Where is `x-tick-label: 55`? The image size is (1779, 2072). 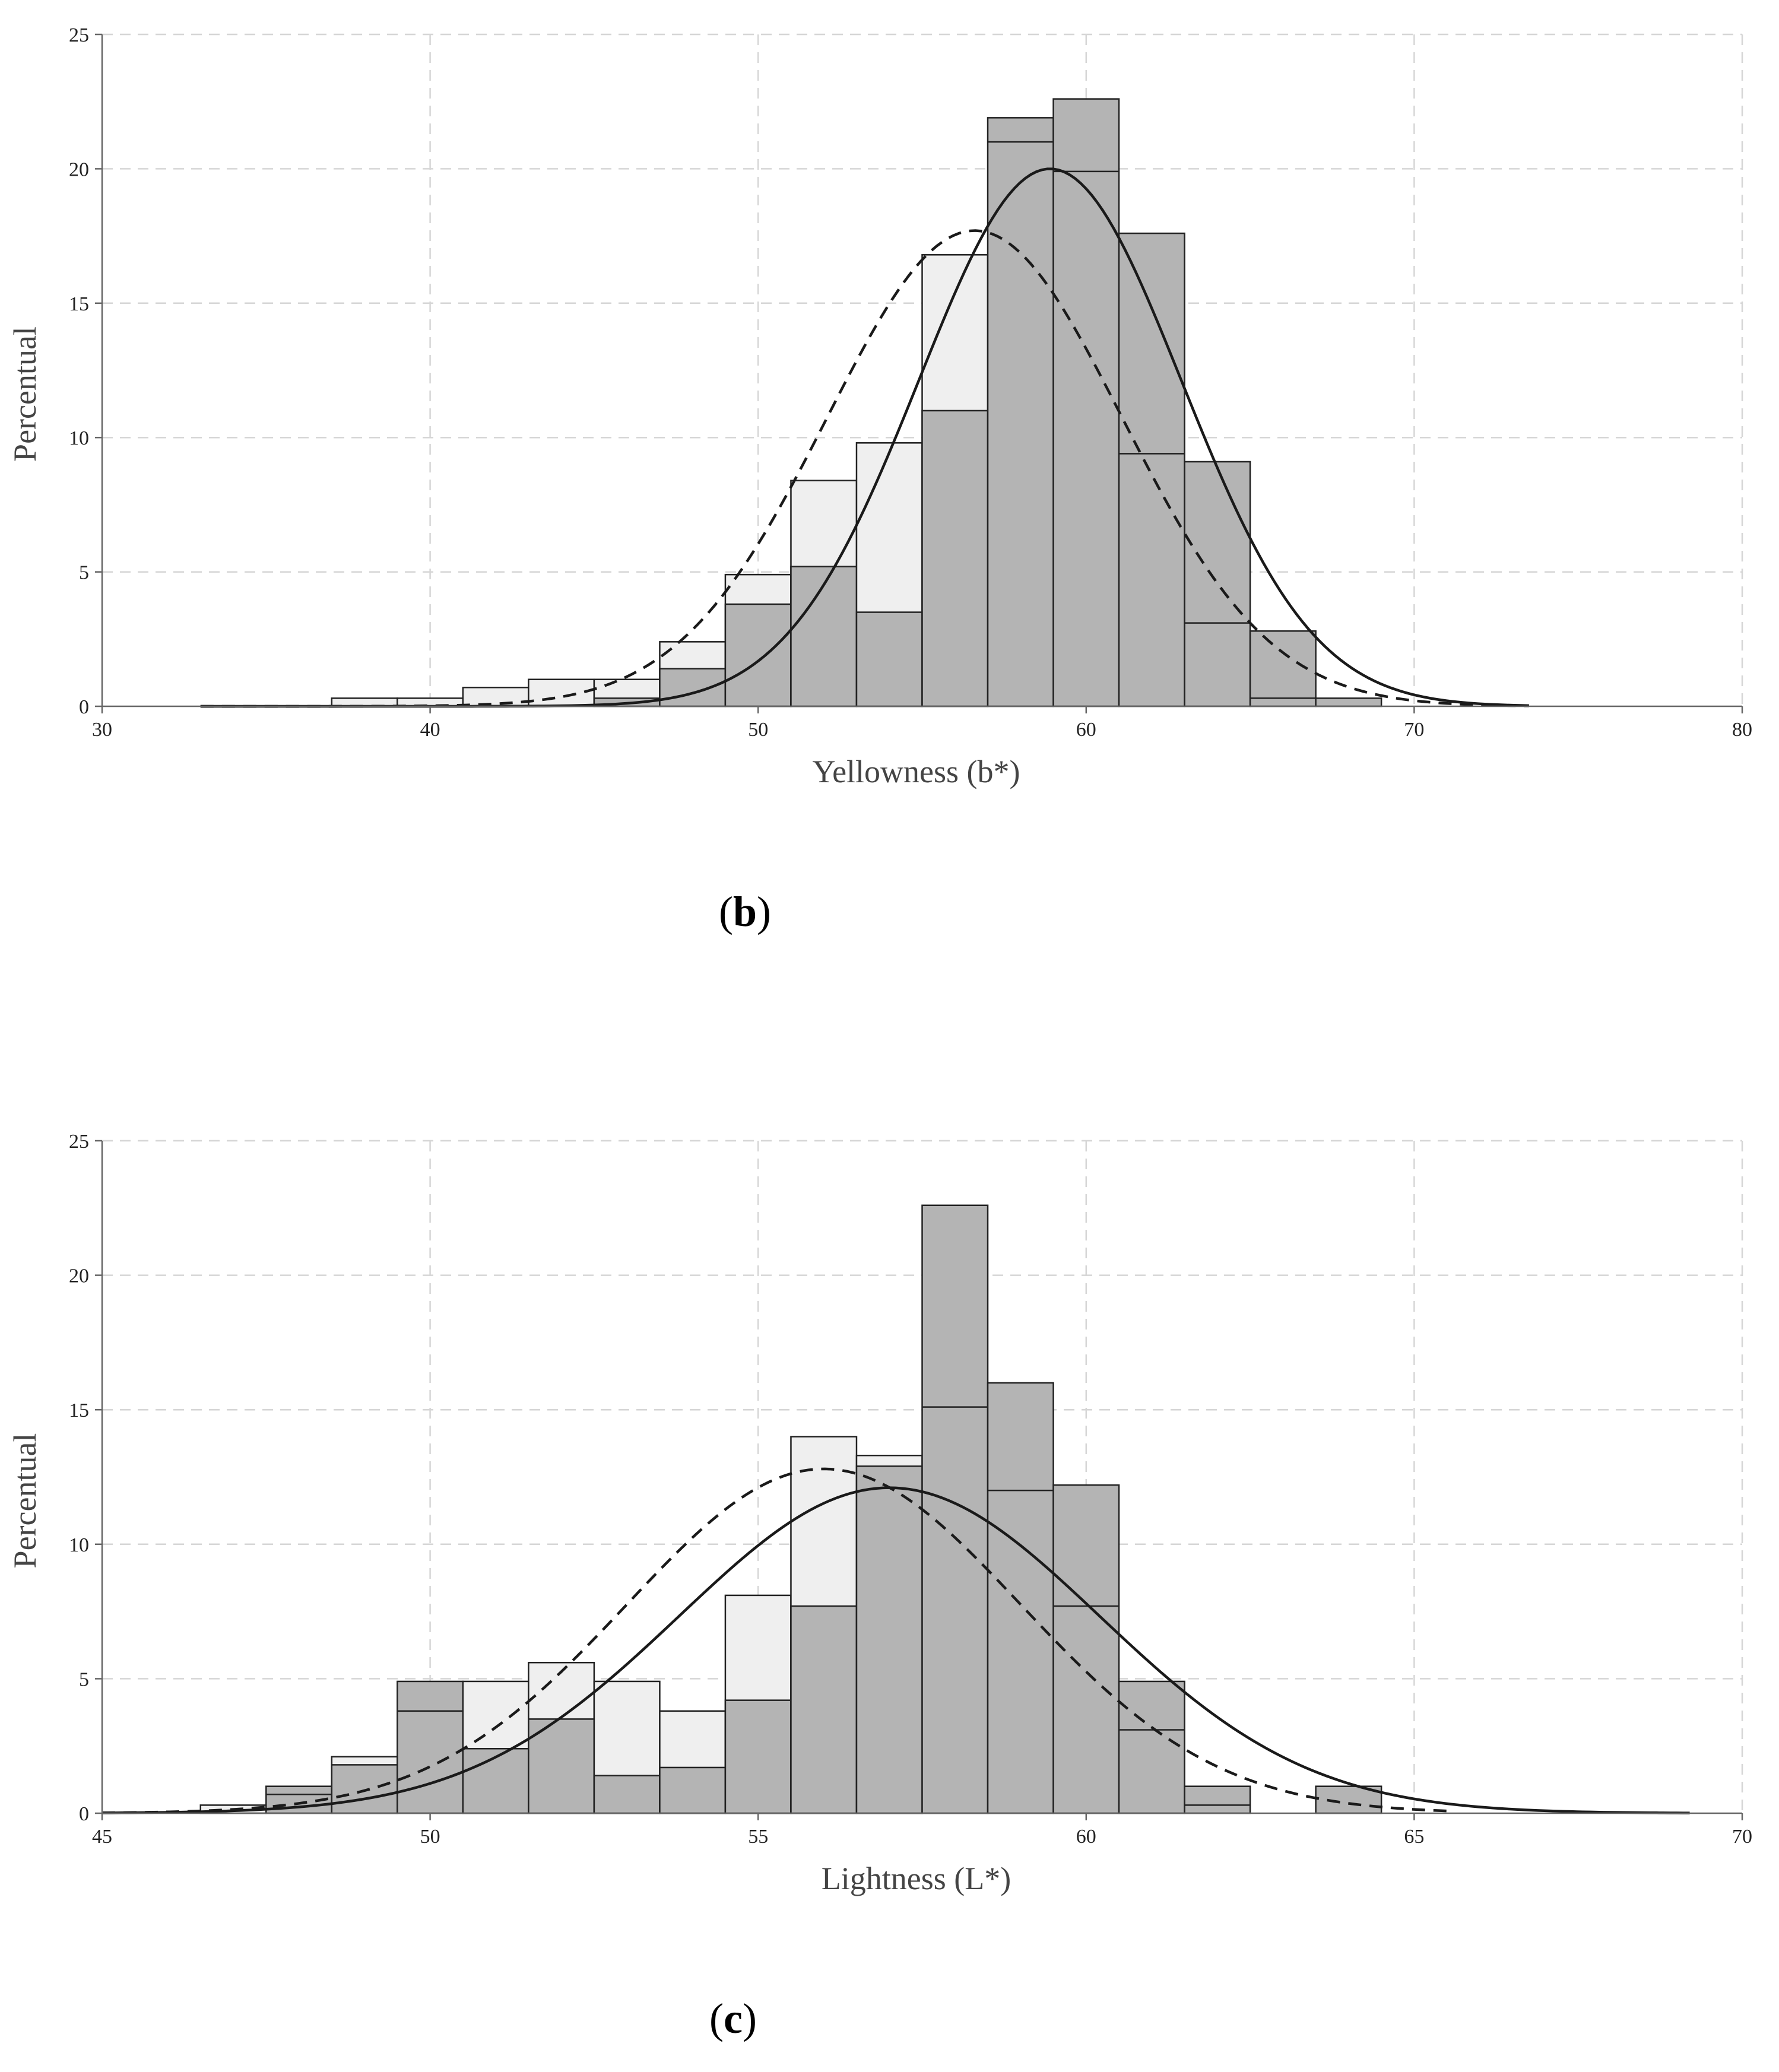
x-tick-label: 55 is located at coordinates (758, 1837).